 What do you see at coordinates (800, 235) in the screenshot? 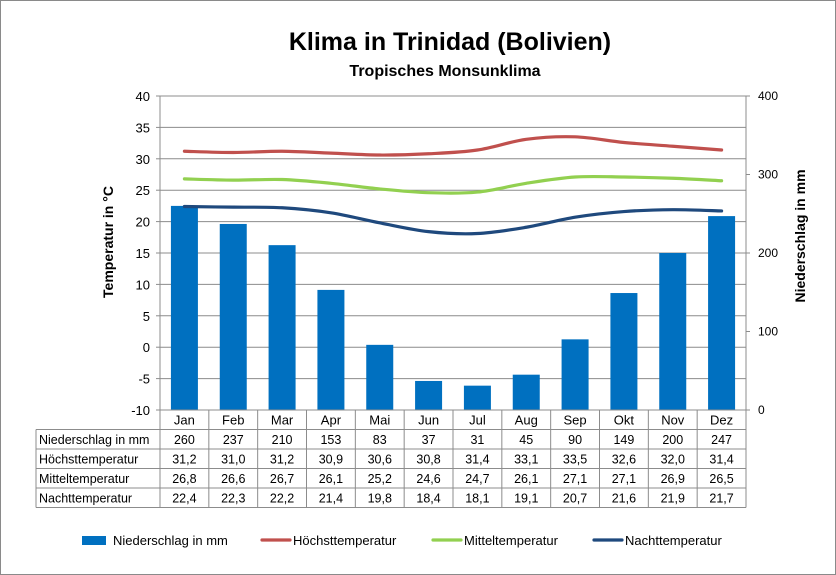
I see `right-axis-label: Niederschlag in mm` at bounding box center [800, 235].